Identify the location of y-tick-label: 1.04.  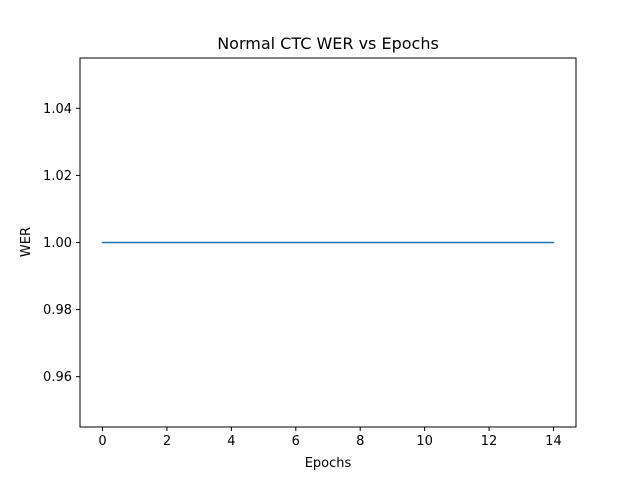
(57, 109).